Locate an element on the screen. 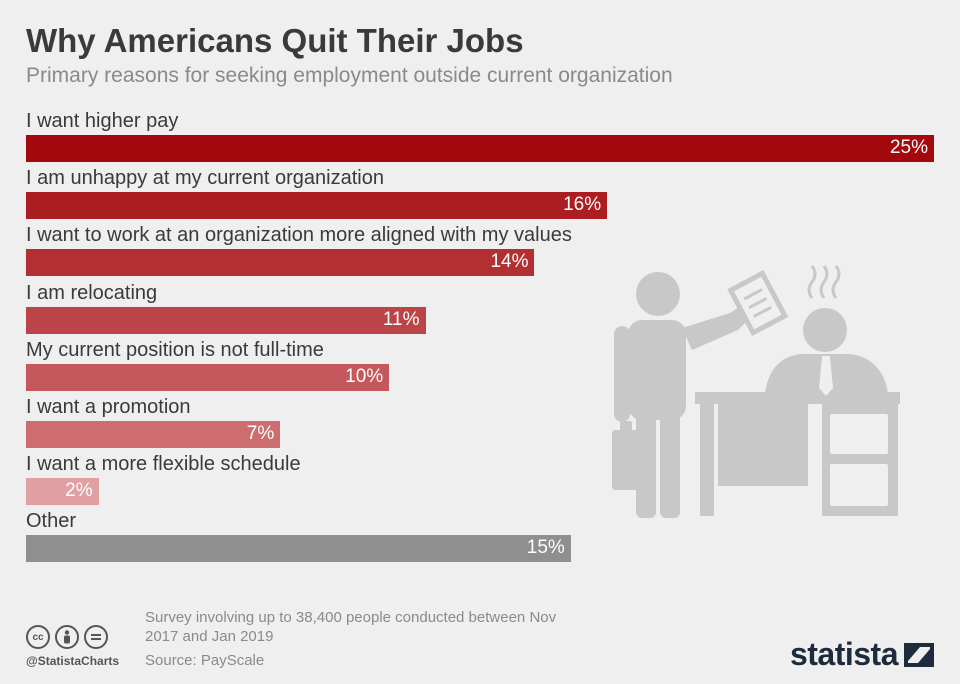  desk-left-leg is located at coordinates (707, 460).